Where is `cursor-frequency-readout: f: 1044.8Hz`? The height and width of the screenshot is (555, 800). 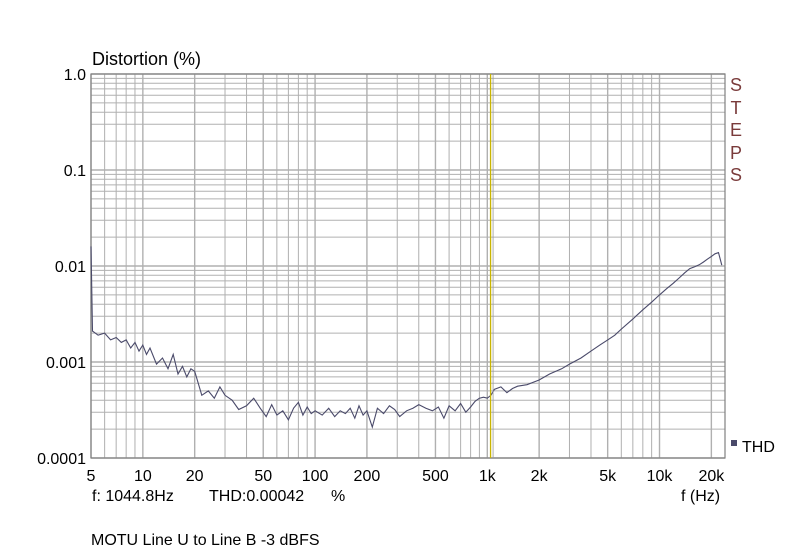 cursor-frequency-readout: f: 1044.8Hz is located at coordinates (133, 496).